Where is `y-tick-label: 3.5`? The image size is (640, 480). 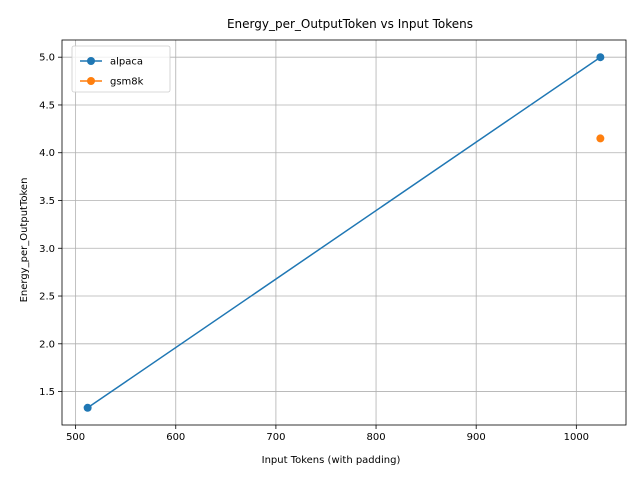
y-tick-label: 3.5 is located at coordinates (47, 201).